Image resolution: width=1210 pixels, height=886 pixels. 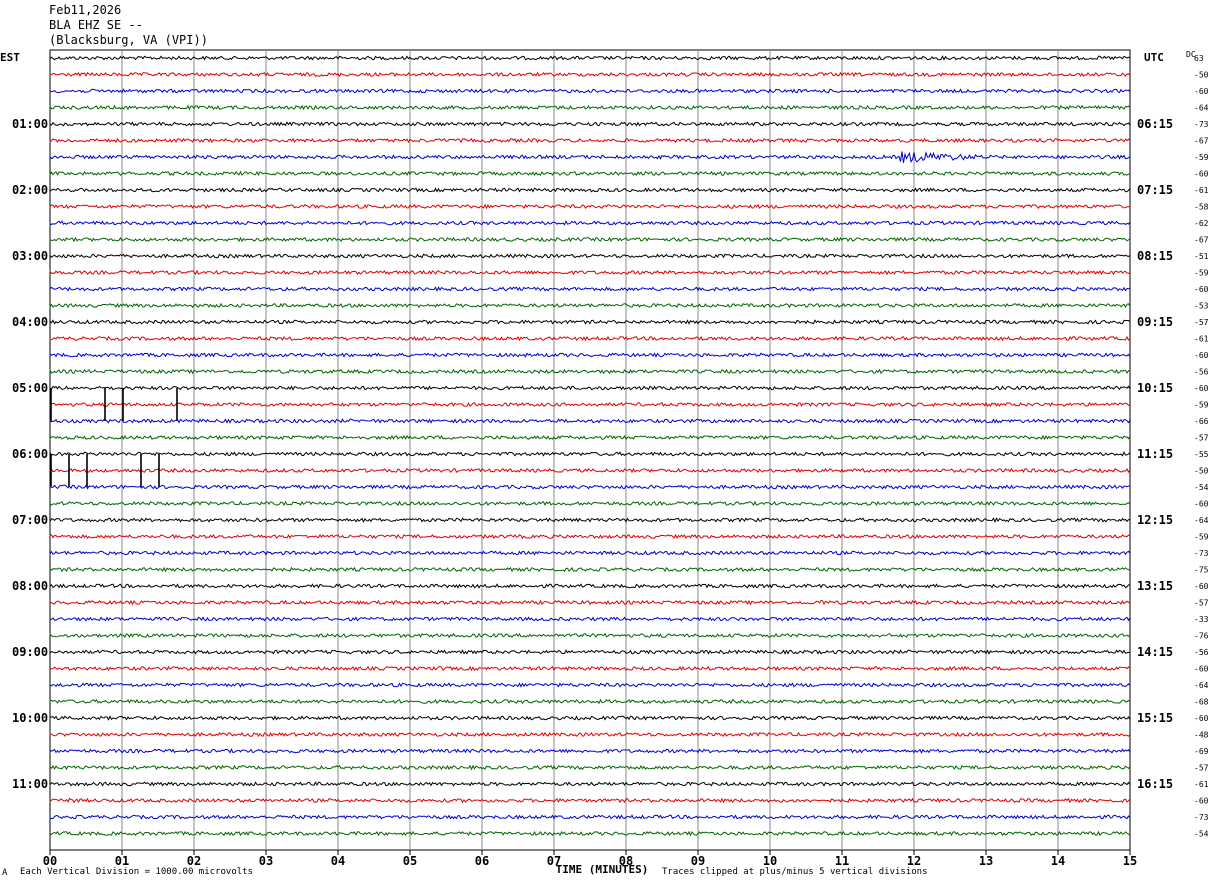 I want to click on x-tick-label: 09, so click(x=698, y=861).